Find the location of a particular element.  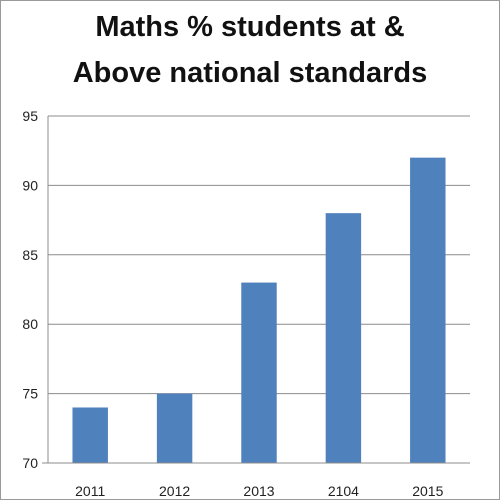

y-tick-label: 85 is located at coordinates (30, 255).